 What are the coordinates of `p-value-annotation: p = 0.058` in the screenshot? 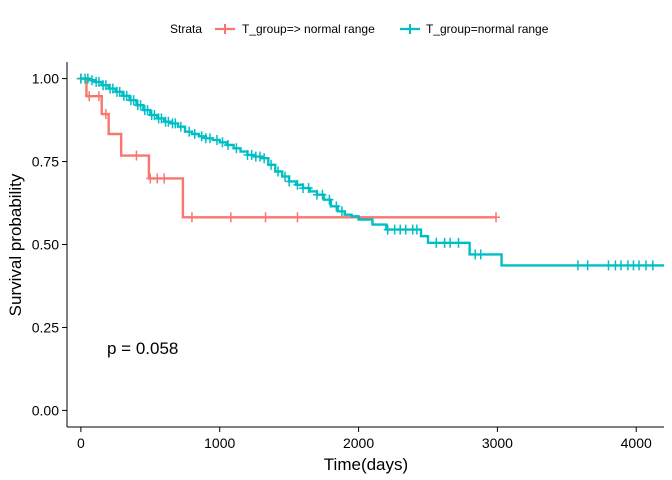 It's located at (142, 348).